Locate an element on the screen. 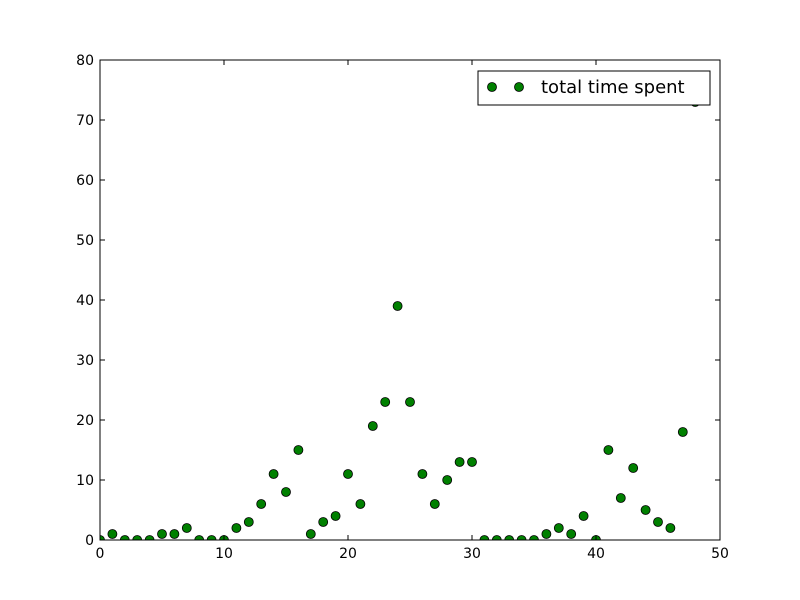 Image resolution: width=800 pixels, height=600 pixels. x-tick-label: 10 is located at coordinates (224, 554).